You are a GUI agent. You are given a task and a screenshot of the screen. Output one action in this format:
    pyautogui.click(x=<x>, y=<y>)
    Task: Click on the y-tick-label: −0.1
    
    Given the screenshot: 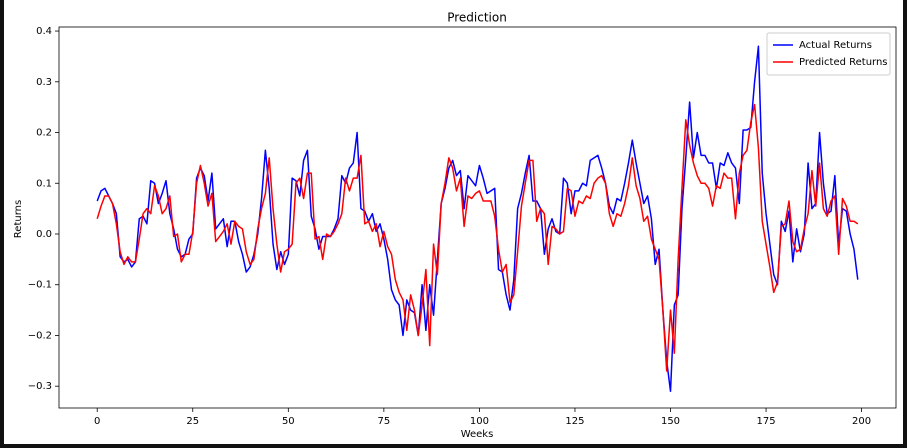 What is the action you would take?
    pyautogui.click(x=40, y=285)
    